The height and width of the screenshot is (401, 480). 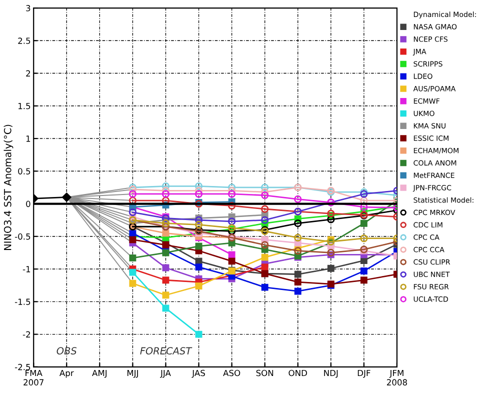 I want to click on x-tick-label: MJJ, so click(x=132, y=374).